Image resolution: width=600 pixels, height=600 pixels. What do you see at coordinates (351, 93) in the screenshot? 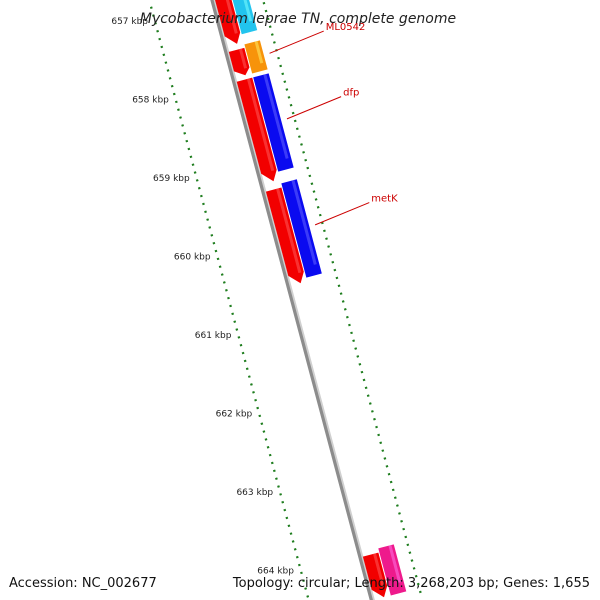
I see `gene-label: dfp` at bounding box center [351, 93].